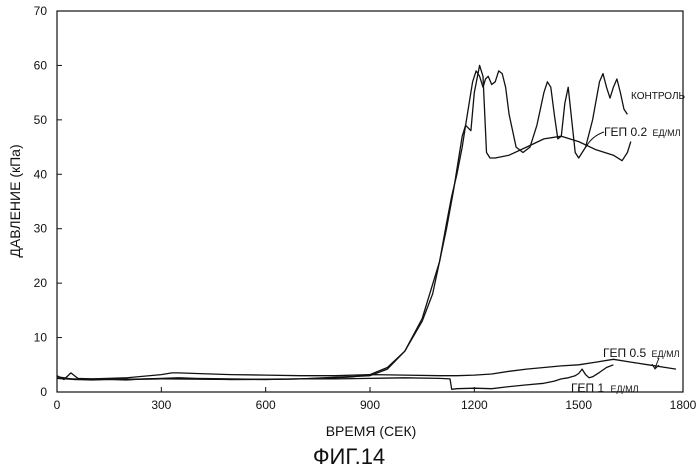 The width and height of the screenshot is (699, 471). What do you see at coordinates (666, 354) in the screenshot?
I see `label-gep-05-unit: ЕД/МЛ` at bounding box center [666, 354].